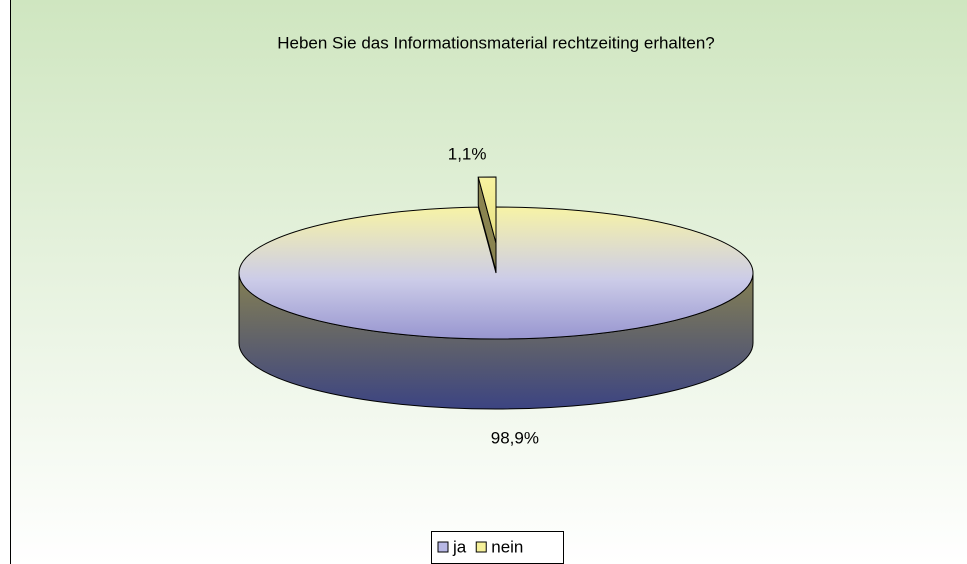 Image resolution: width=967 pixels, height=564 pixels. Describe the element at coordinates (515, 437) in the screenshot. I see `data-label: 98,9%` at that location.